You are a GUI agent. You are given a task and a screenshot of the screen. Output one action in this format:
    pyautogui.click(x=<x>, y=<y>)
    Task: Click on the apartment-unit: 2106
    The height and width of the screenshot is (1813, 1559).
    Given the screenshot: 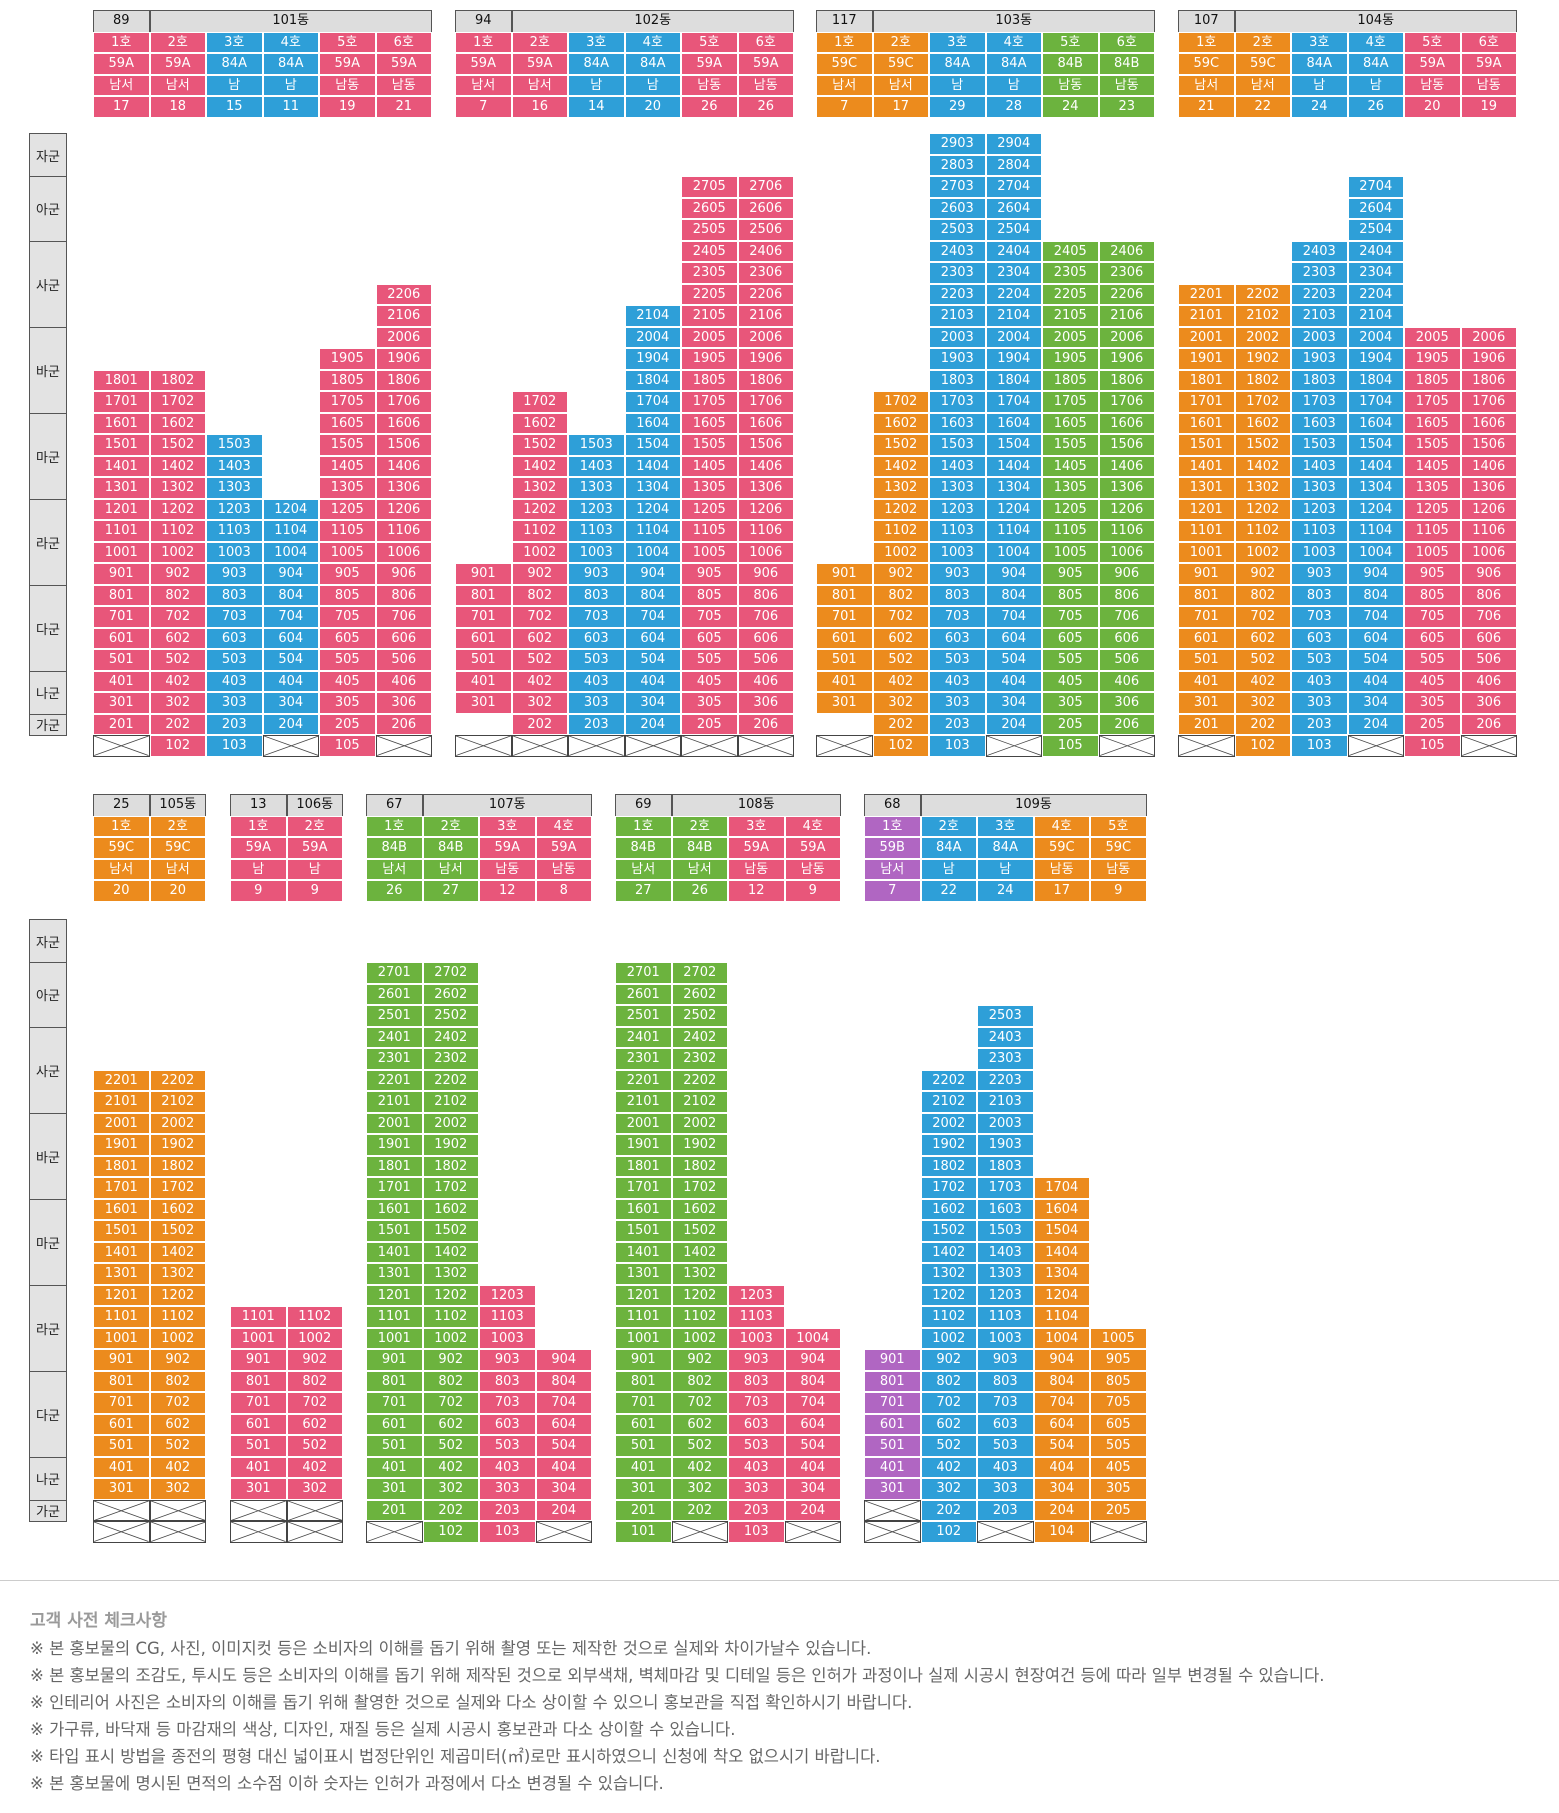 What is the action you would take?
    pyautogui.click(x=403, y=316)
    